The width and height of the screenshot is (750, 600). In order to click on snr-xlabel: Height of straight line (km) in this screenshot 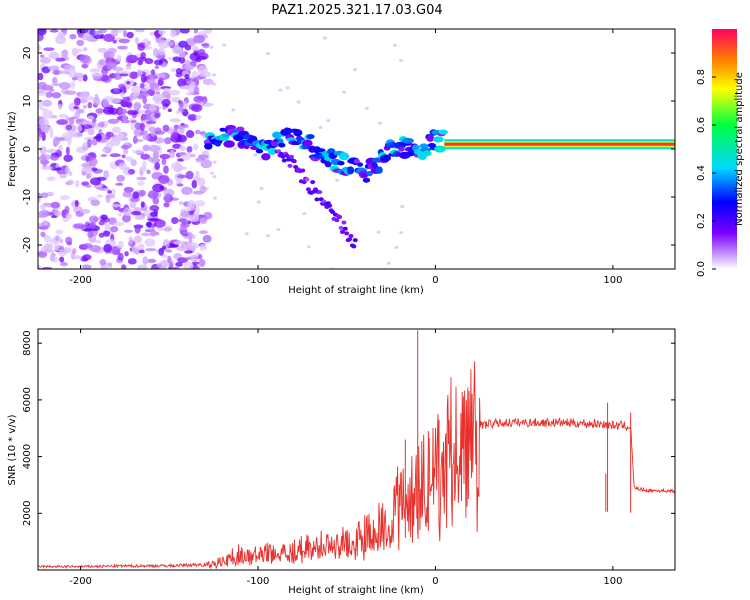, I will do `click(356, 590)`.